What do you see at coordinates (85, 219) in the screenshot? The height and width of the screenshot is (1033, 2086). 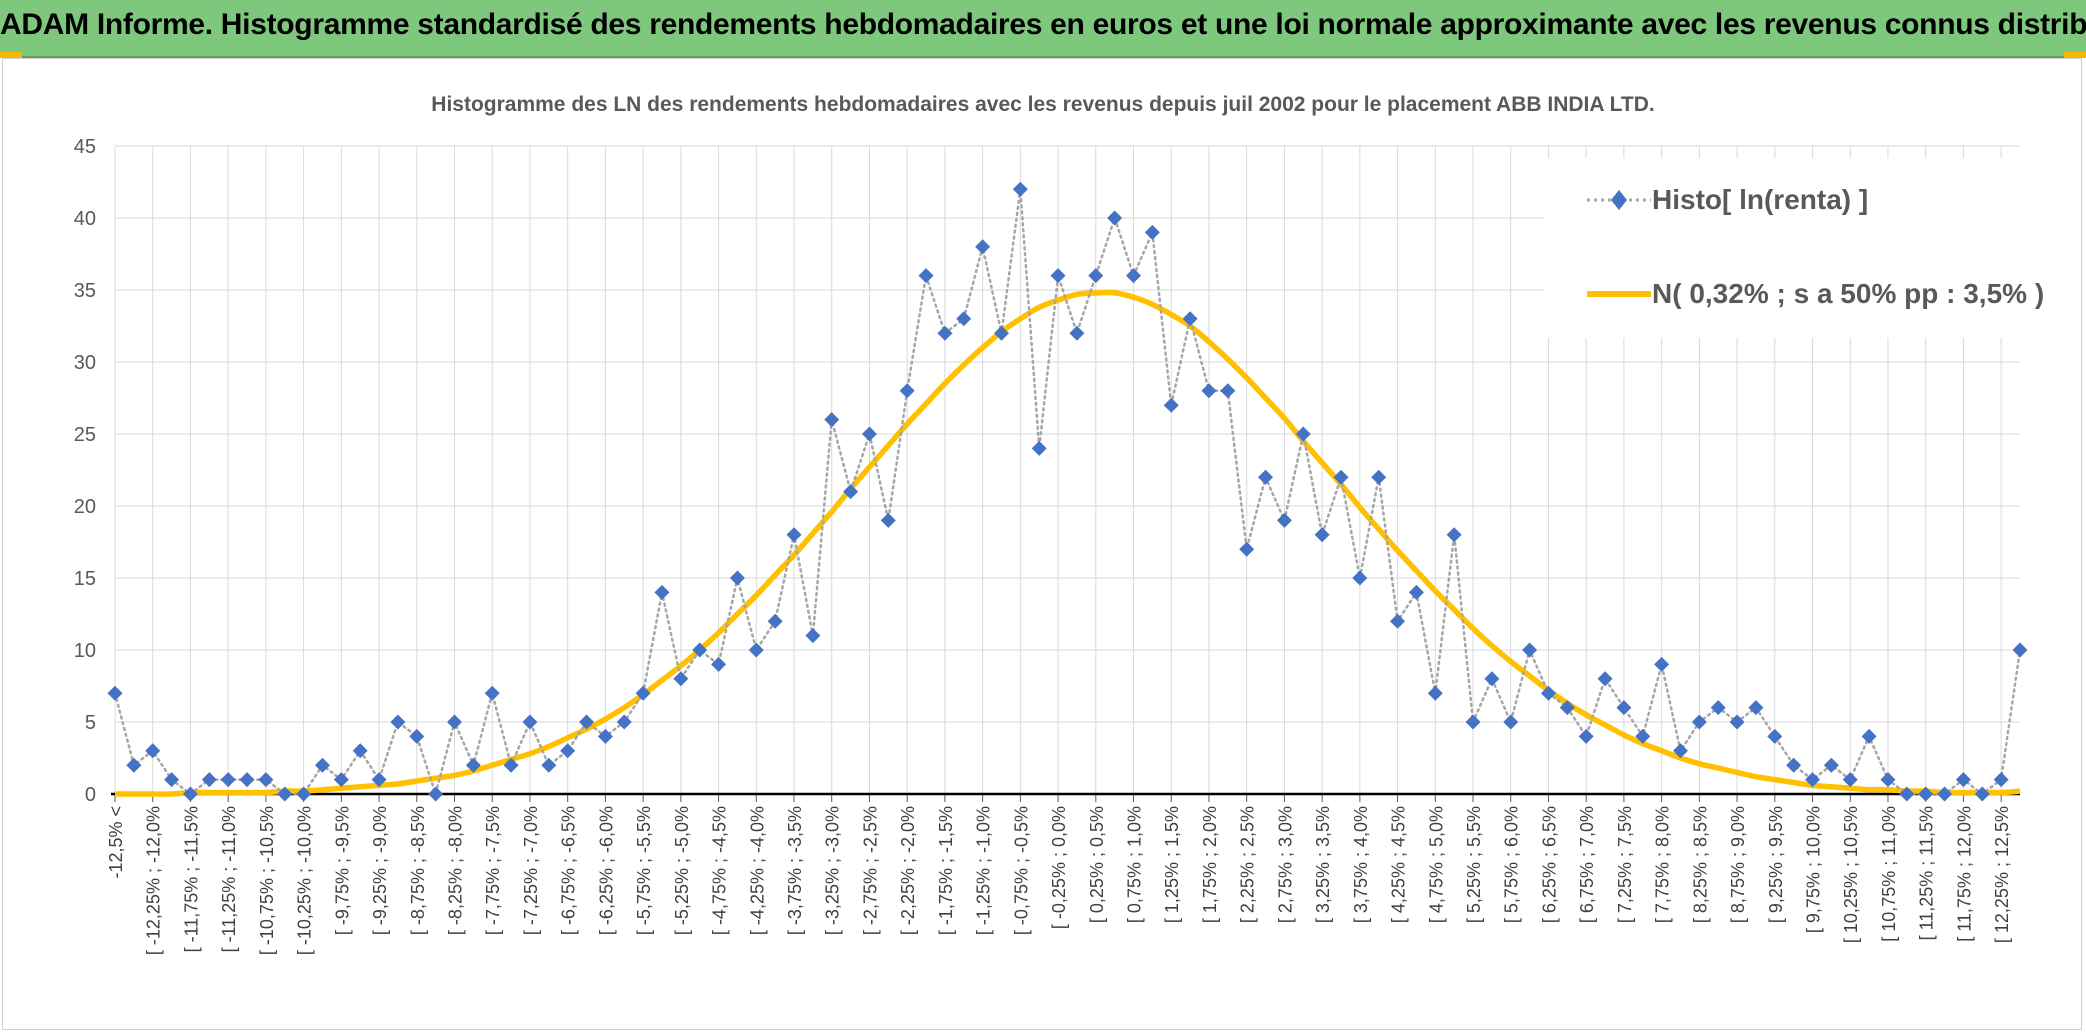 I see `y-tick-label: 40` at bounding box center [85, 219].